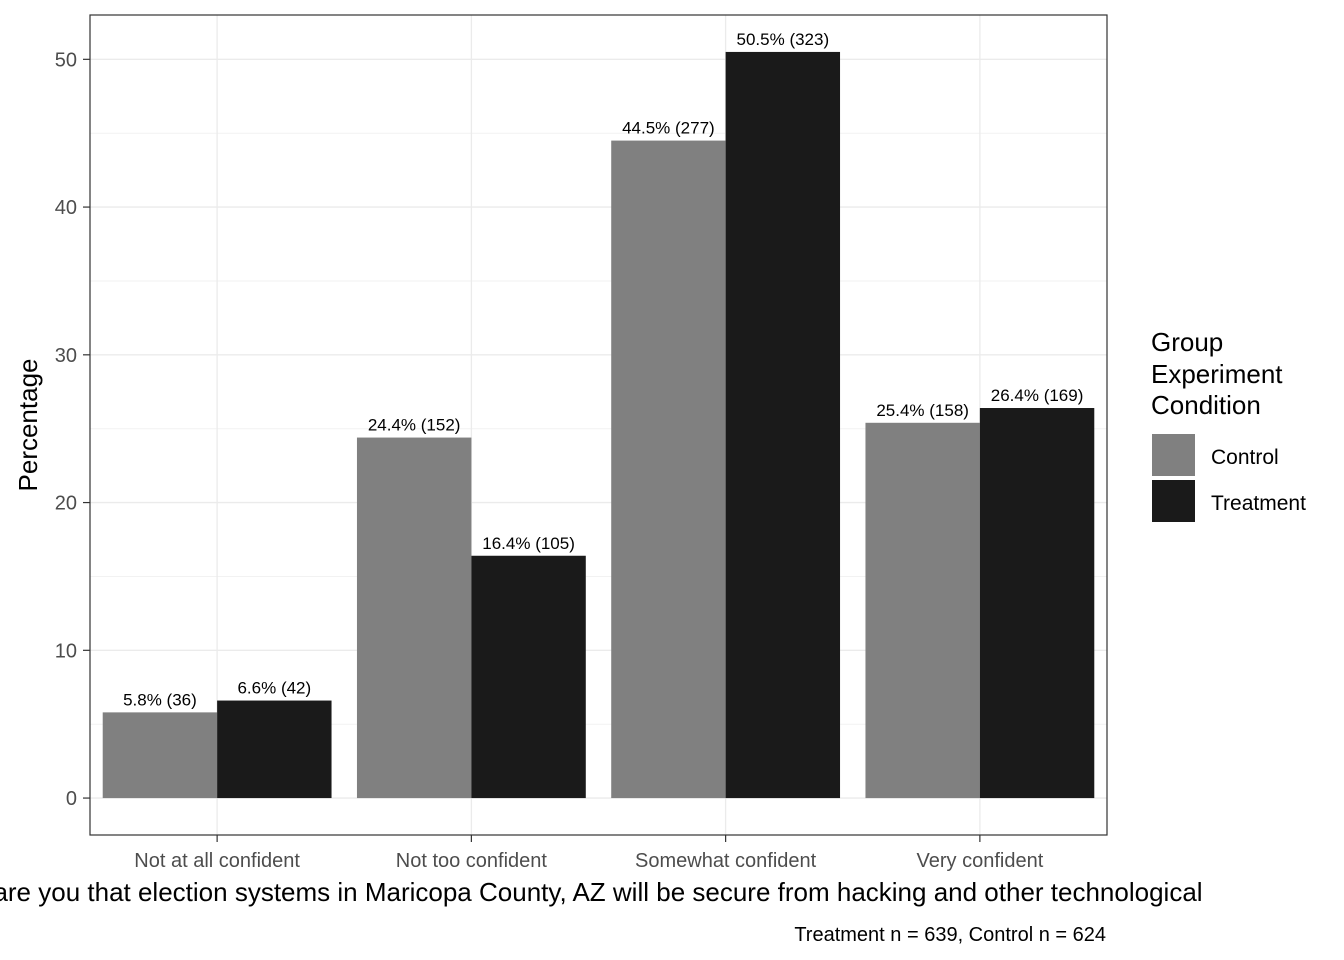  What do you see at coordinates (950, 935) in the screenshot?
I see `caption: Treatment n = 639, Control n = 624` at bounding box center [950, 935].